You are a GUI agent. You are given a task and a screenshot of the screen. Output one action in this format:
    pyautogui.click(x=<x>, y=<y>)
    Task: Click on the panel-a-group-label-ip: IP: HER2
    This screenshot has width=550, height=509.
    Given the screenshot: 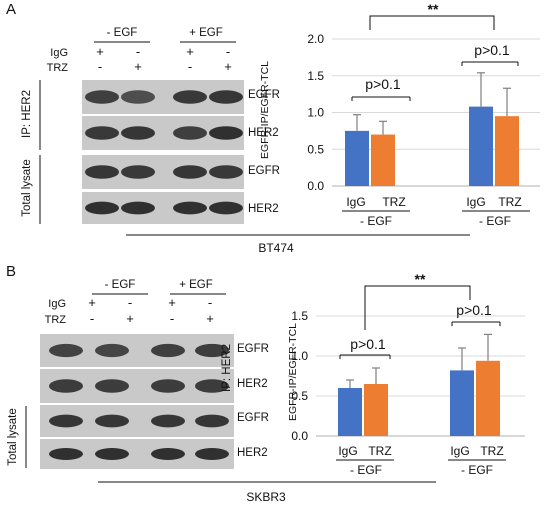 What is the action you would take?
    pyautogui.click(x=27, y=114)
    